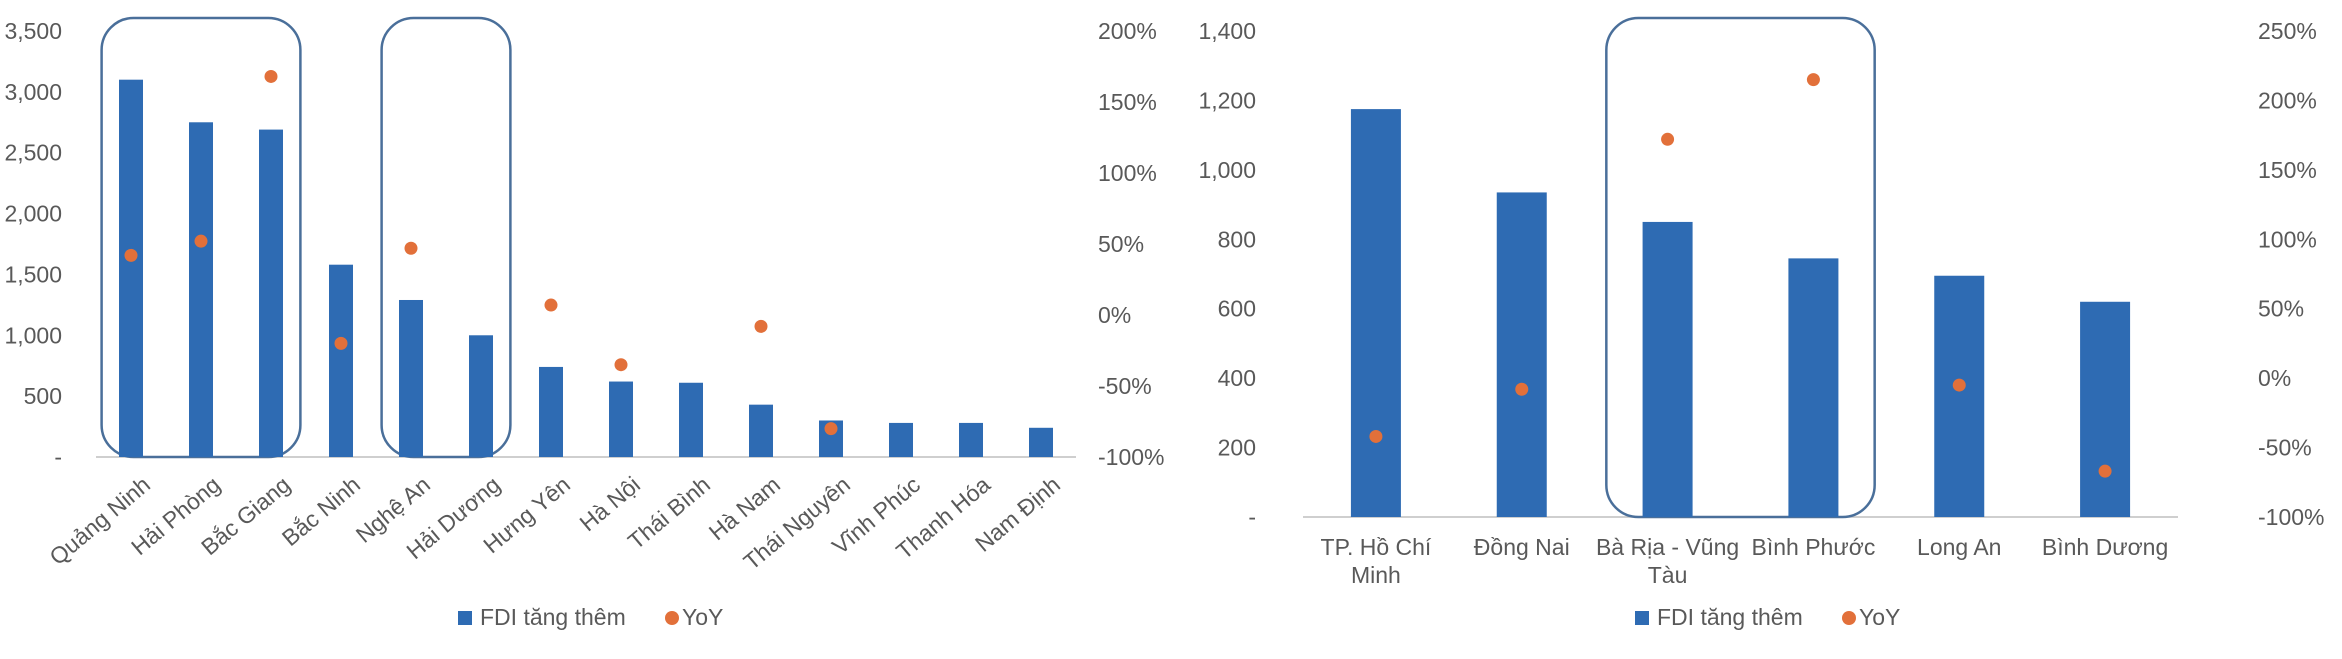 The image size is (2342, 659). What do you see at coordinates (2287, 31) in the screenshot?
I see `y-right-tick-label: 250%` at bounding box center [2287, 31].